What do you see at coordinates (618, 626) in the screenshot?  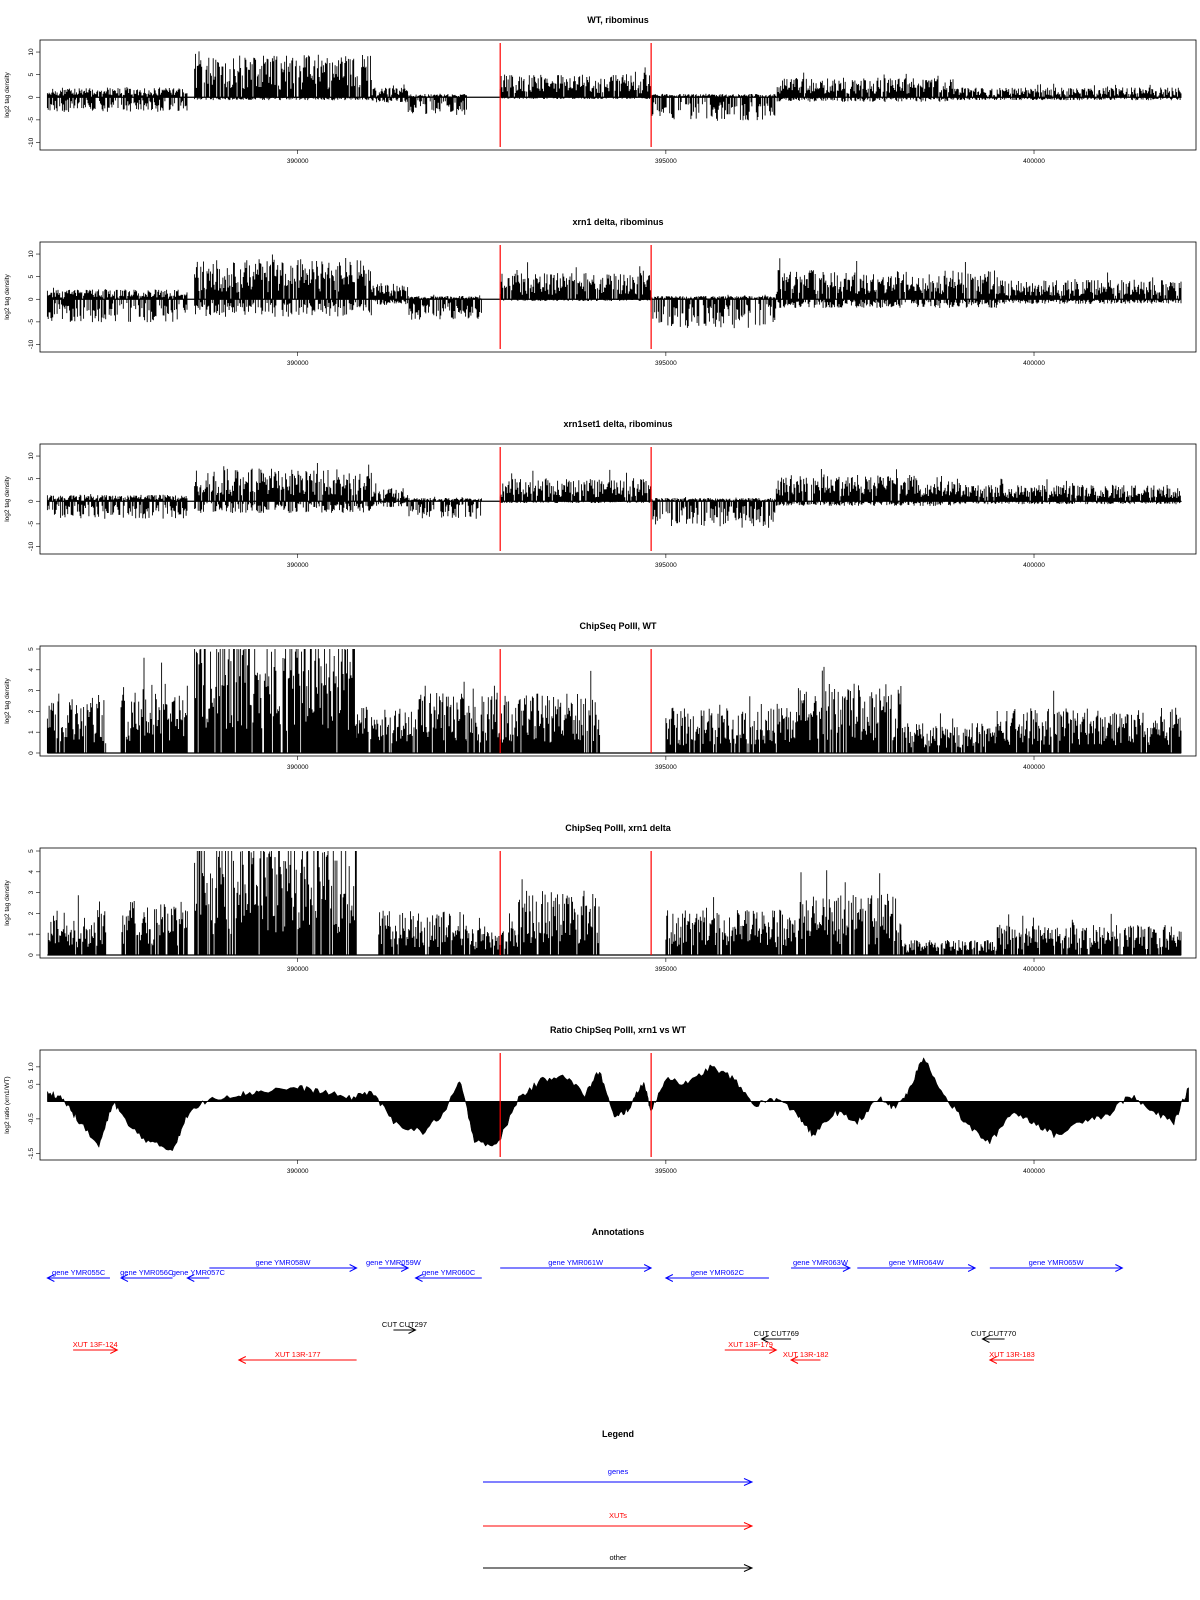 I see `chart-title: ChipSeq PolII, WT` at bounding box center [618, 626].